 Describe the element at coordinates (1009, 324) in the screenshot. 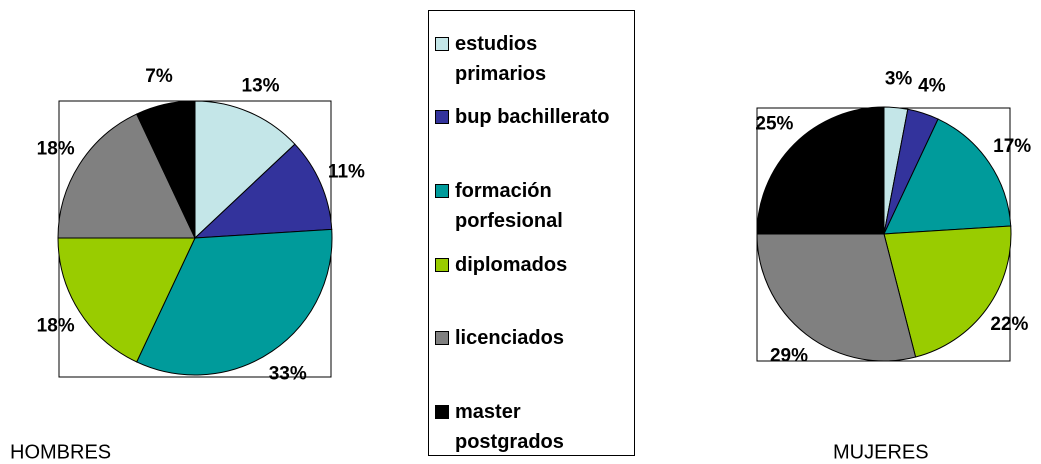

I see `data-label: 22%` at that location.